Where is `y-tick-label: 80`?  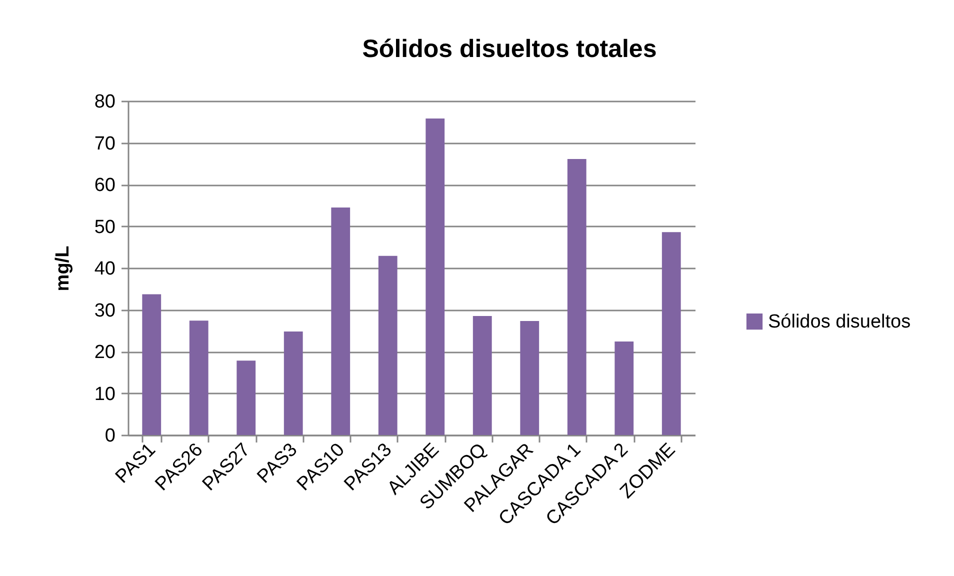 y-tick-label: 80 is located at coordinates (105, 102).